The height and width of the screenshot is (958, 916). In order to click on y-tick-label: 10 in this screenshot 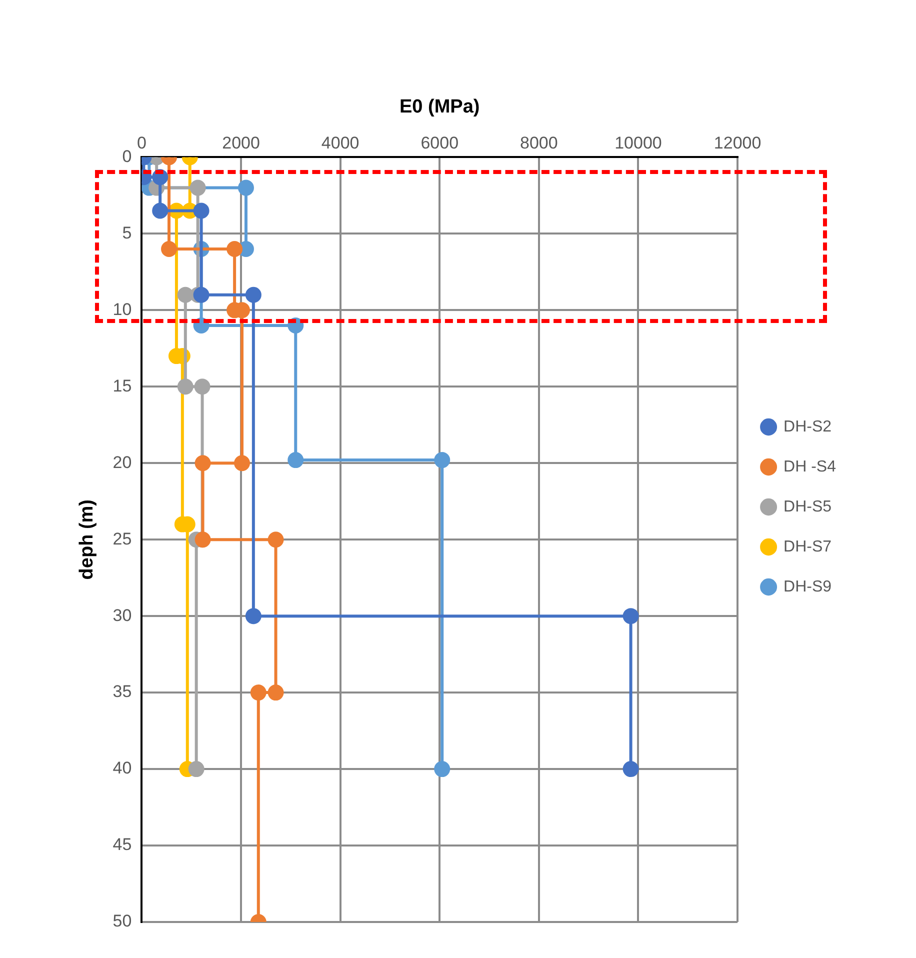, I will do `click(122, 309)`.